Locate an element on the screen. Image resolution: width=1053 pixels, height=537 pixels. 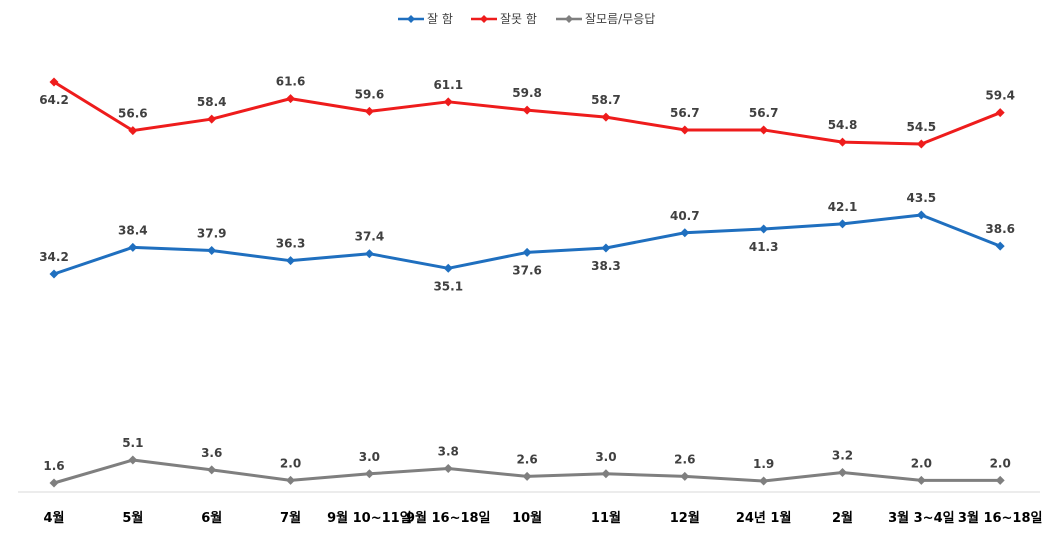
data-label: 37.6 is located at coordinates (527, 270).